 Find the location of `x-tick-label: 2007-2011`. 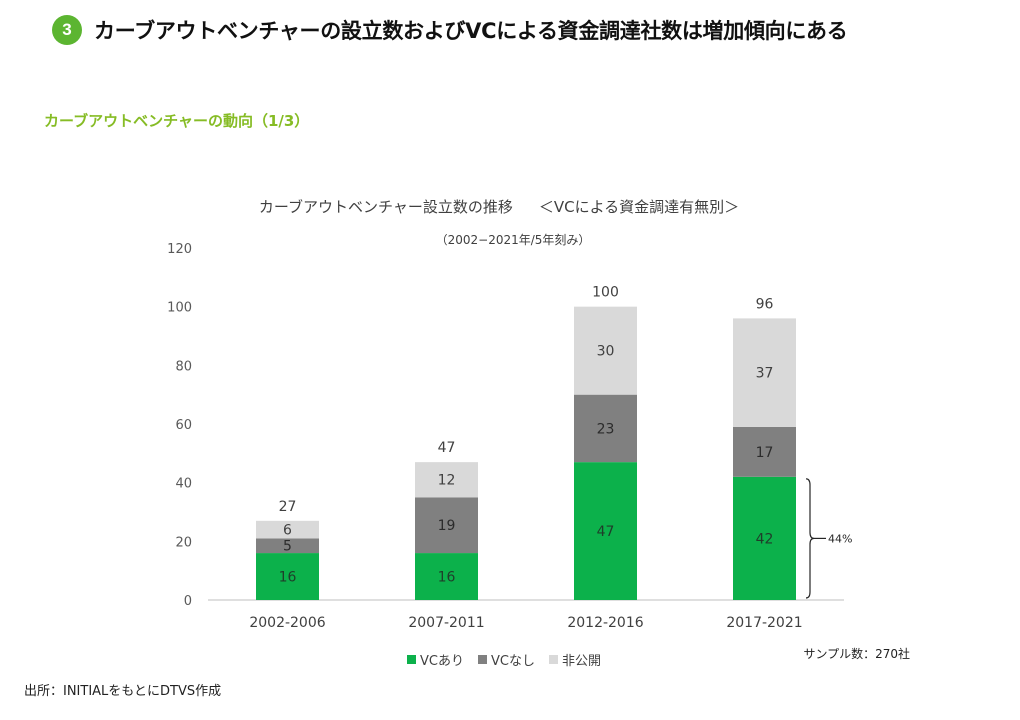

x-tick-label: 2007-2011 is located at coordinates (446, 623).